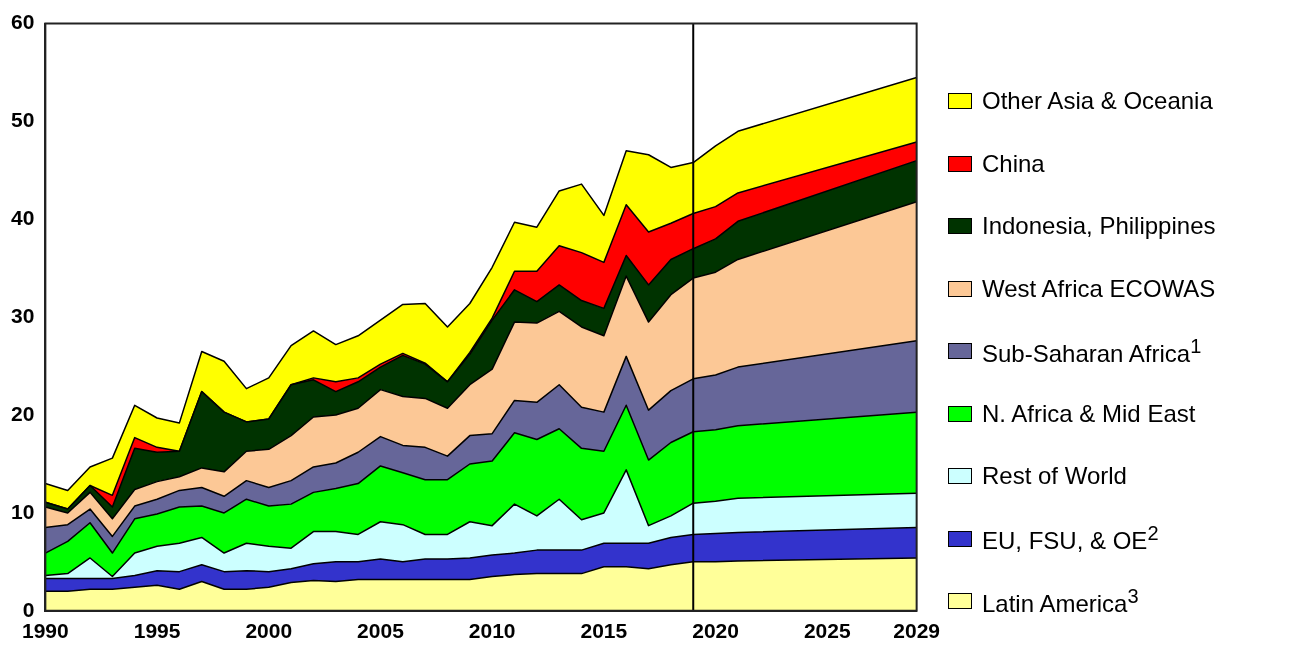 This screenshot has height=656, width=1291. I want to click on y-tick-label: 40, so click(23, 218).